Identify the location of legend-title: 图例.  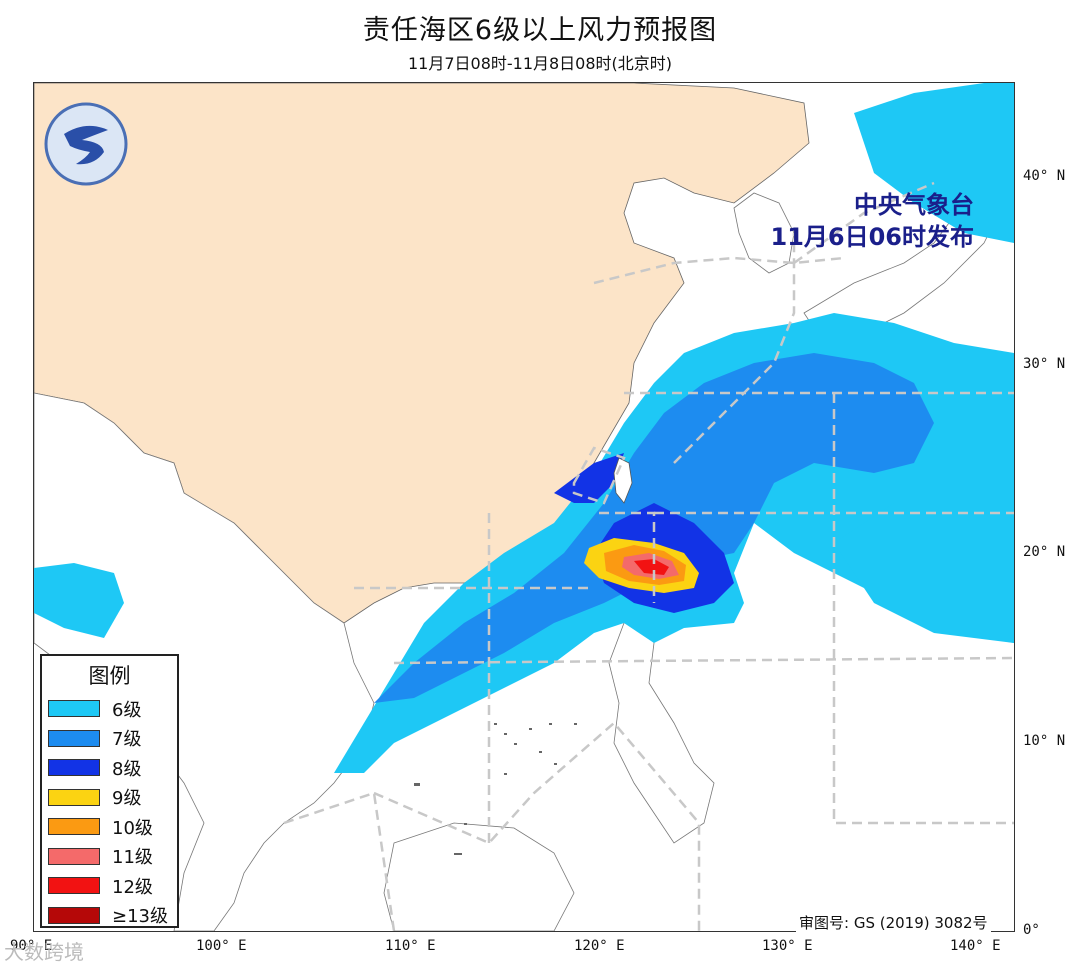
(109, 676).